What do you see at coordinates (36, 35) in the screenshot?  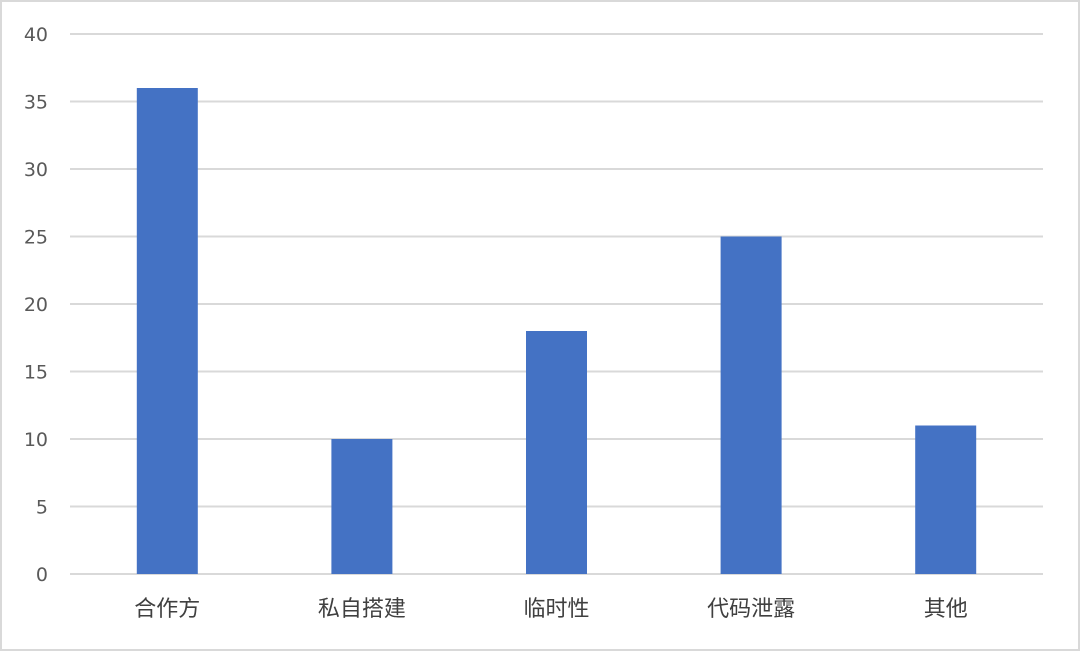 I see `y-tick-label: 40` at bounding box center [36, 35].